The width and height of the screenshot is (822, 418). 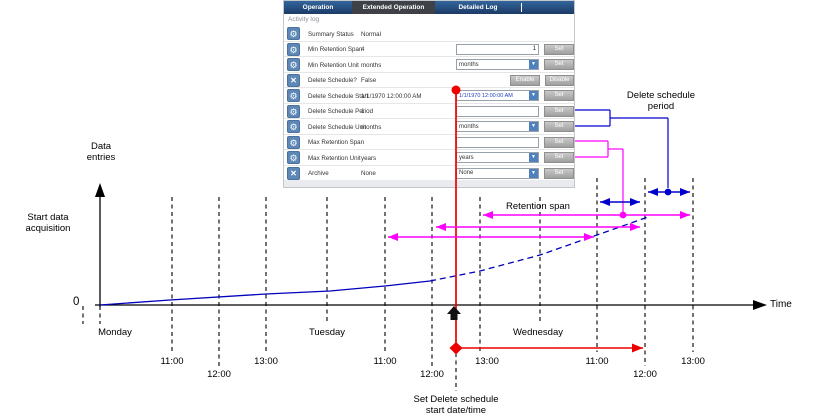 What do you see at coordinates (334, 158) in the screenshot?
I see `row-label: Max Retention Unit` at bounding box center [334, 158].